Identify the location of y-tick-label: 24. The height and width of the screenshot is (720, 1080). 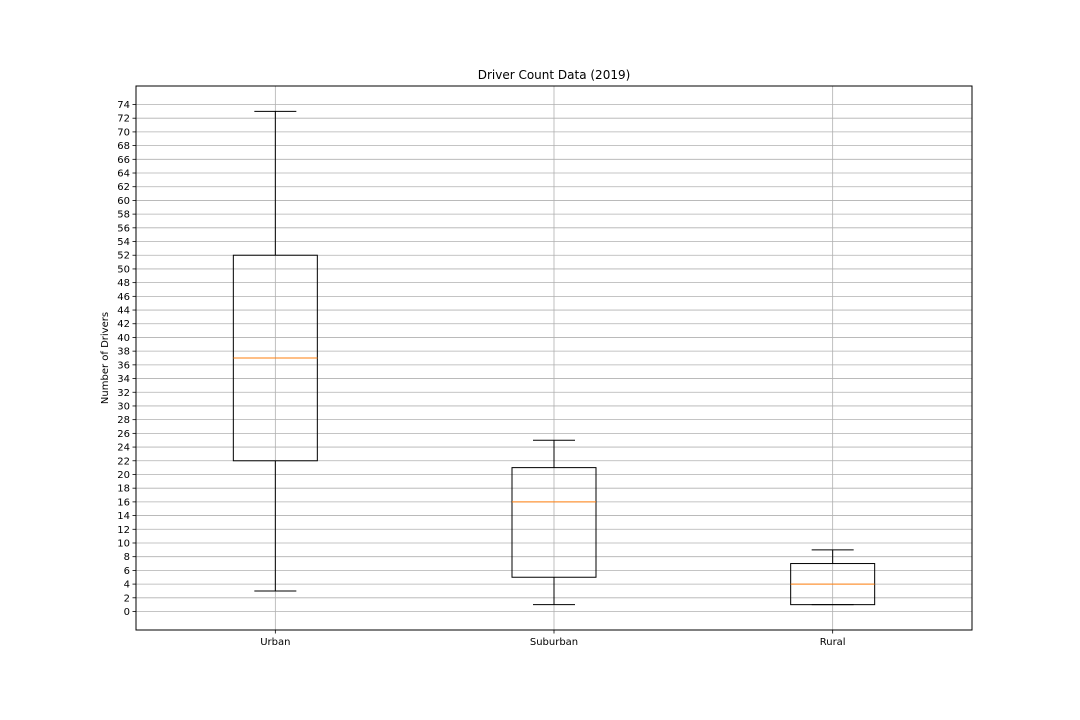
(123, 448).